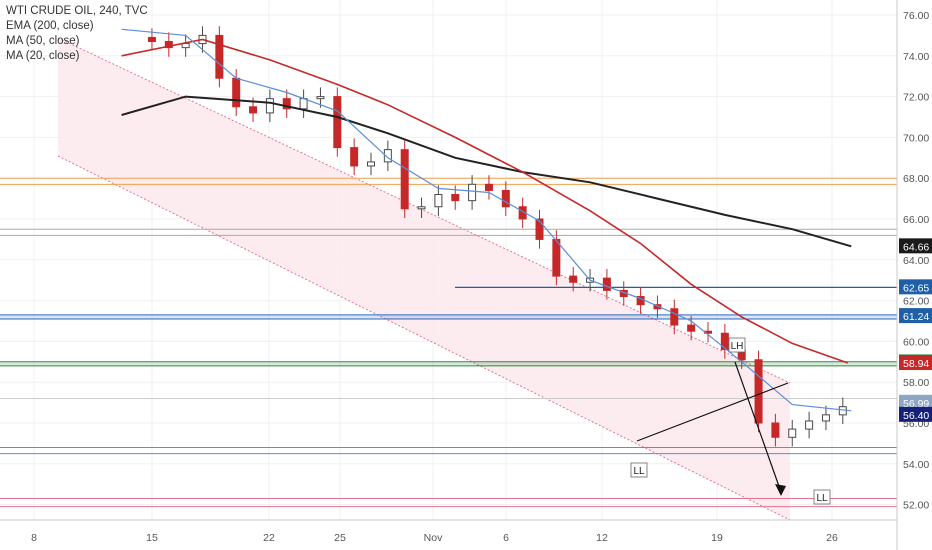 The image size is (932, 550). What do you see at coordinates (152, 538) in the screenshot?
I see `x-tick-label: 15` at bounding box center [152, 538].